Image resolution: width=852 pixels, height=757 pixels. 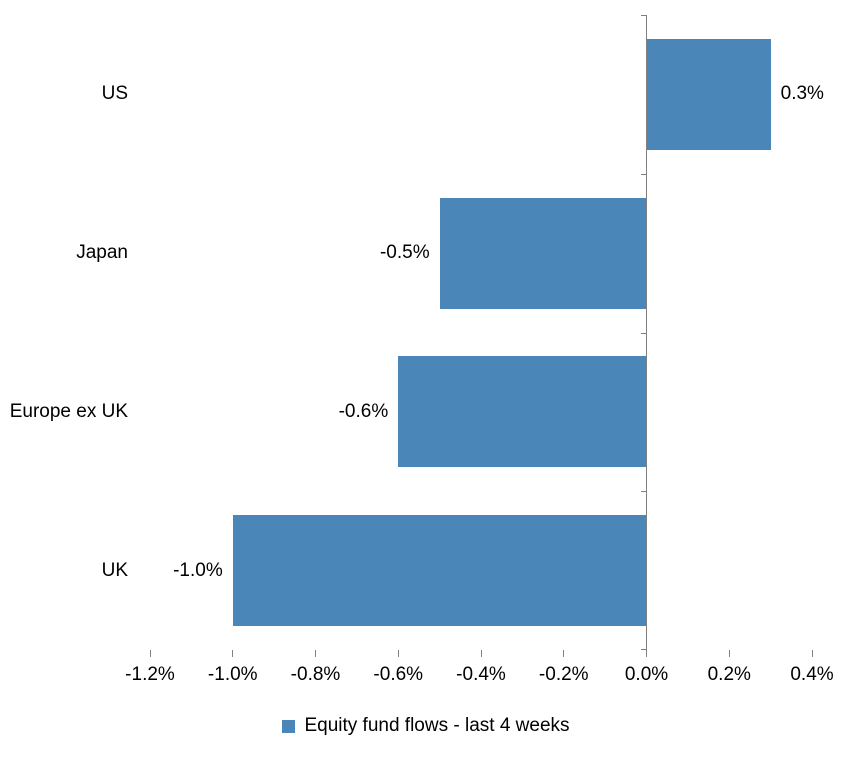 I want to click on bar-uk, so click(x=439, y=571).